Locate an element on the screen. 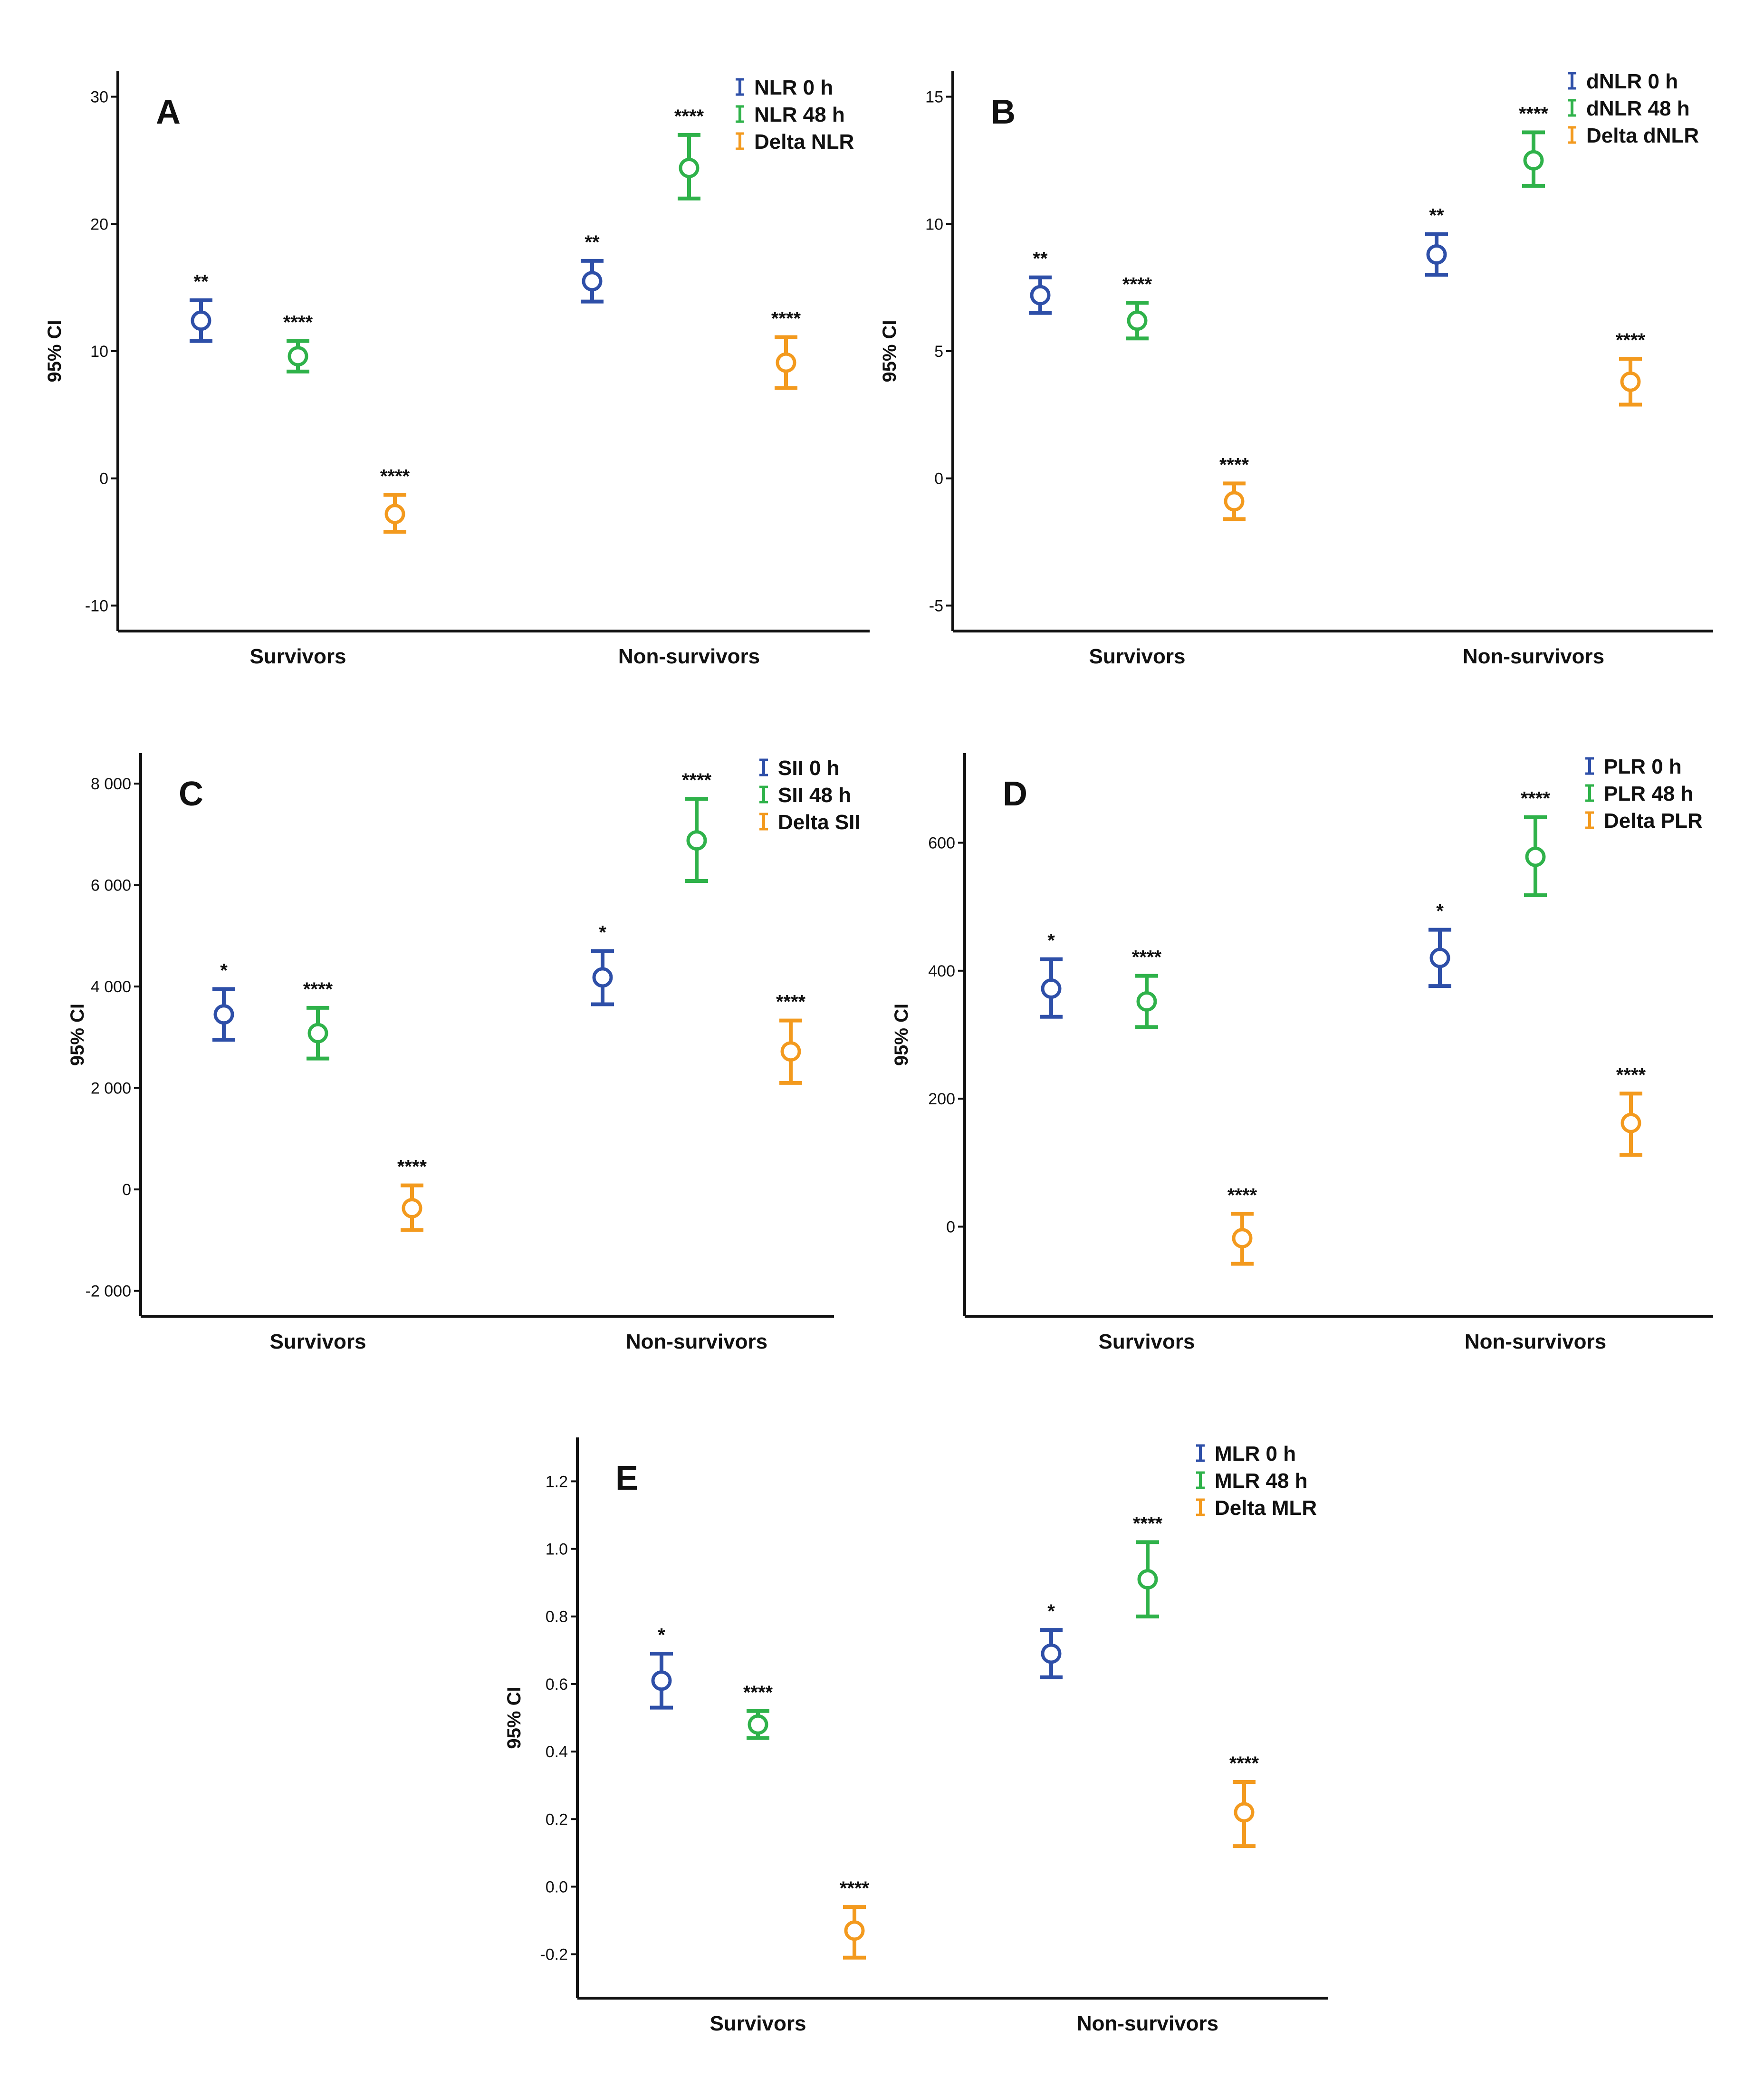 This screenshot has width=1764, height=2087. legend-label: Delta NLR is located at coordinates (804, 141).